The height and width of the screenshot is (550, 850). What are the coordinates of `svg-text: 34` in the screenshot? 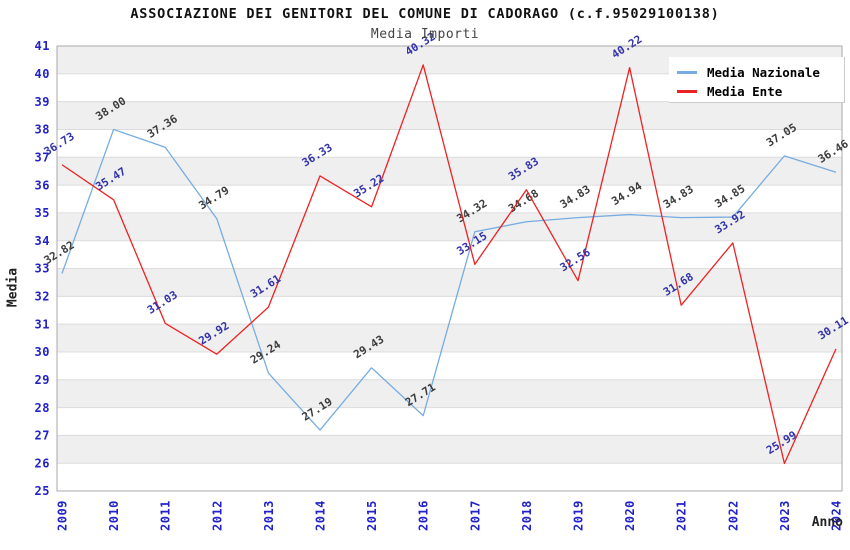 It's located at (42, 241).